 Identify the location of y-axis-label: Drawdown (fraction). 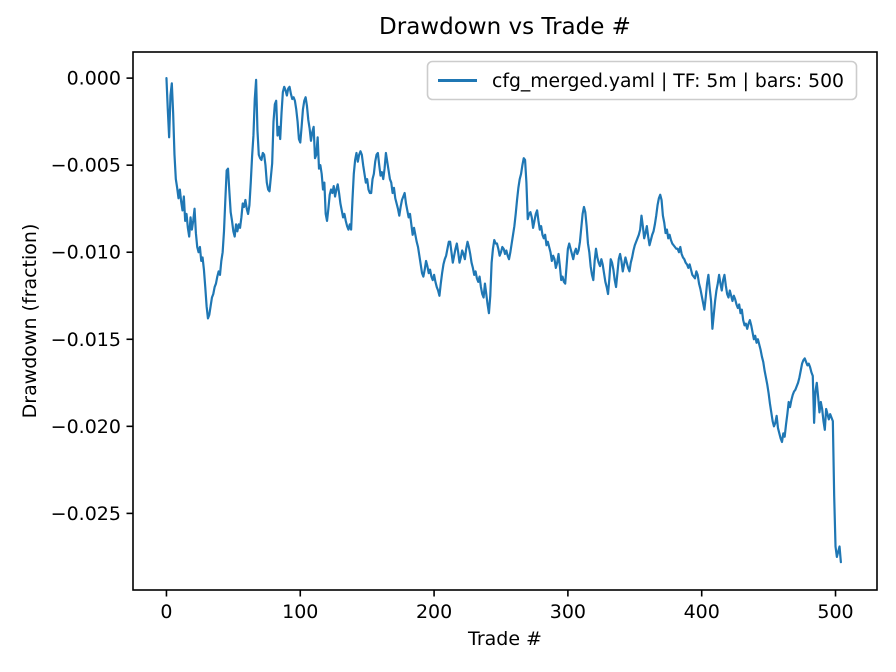
(30, 321).